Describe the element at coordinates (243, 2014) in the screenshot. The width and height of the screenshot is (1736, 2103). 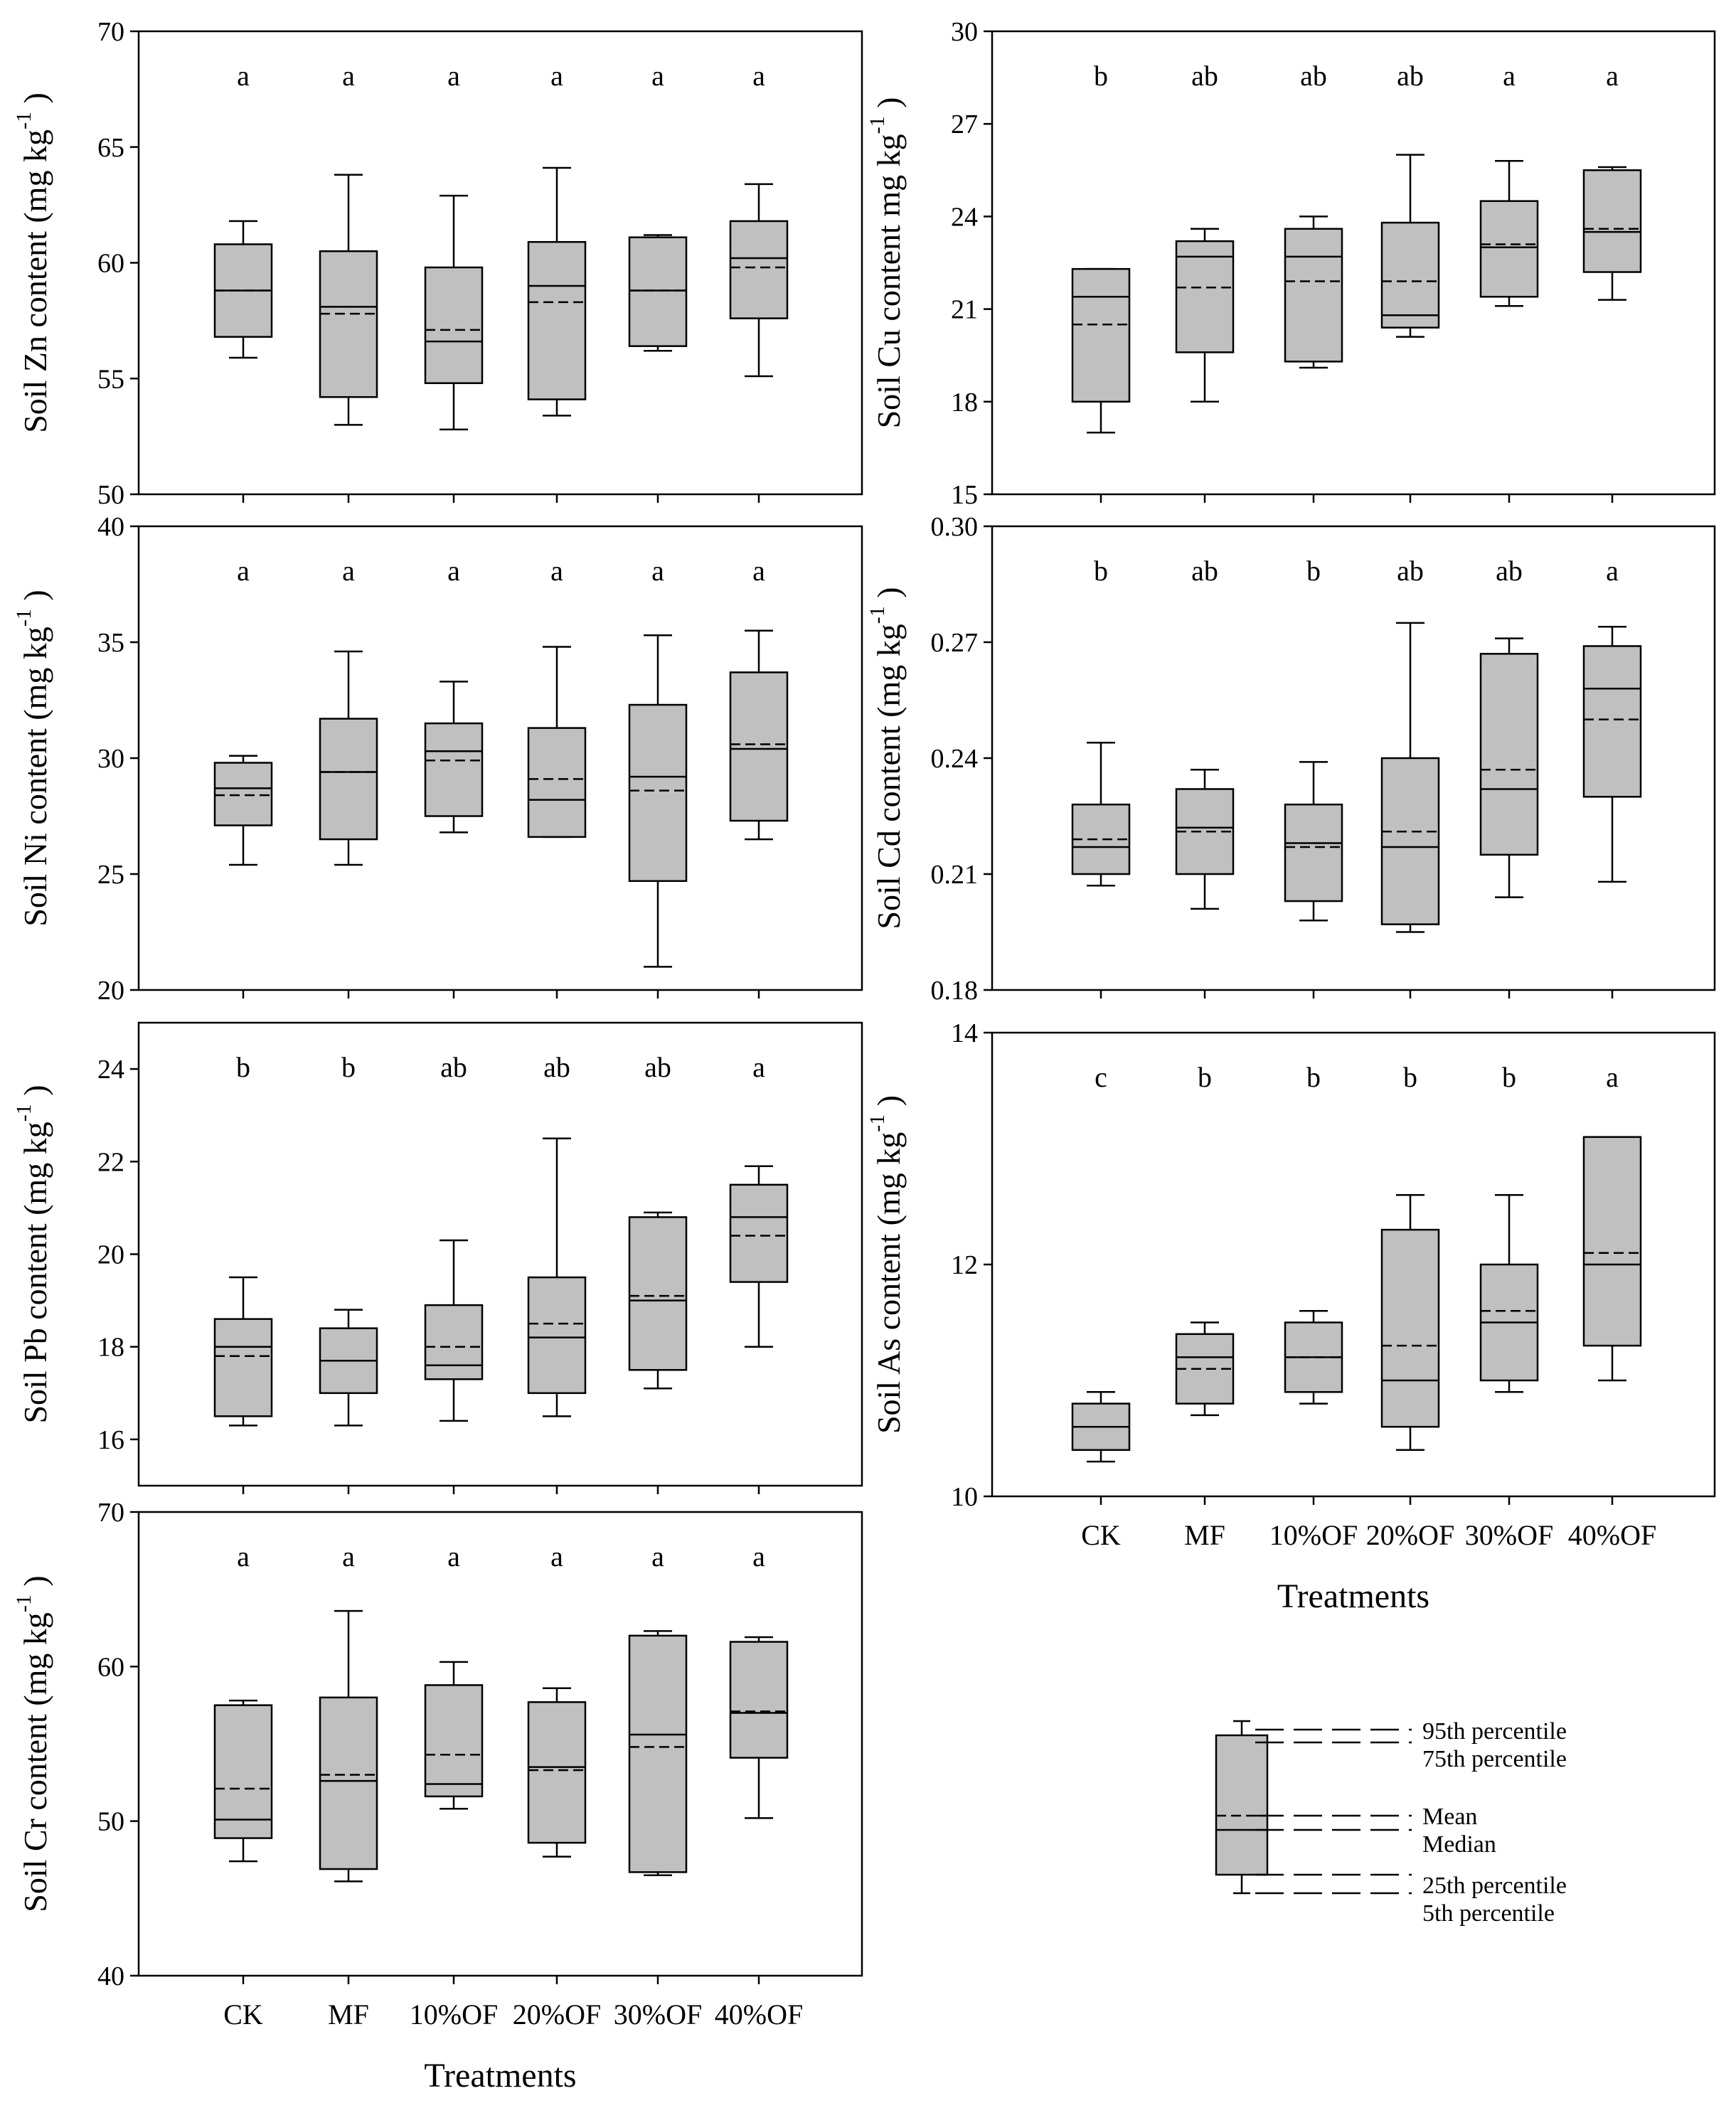
I see `x-category-label: CK` at that location.